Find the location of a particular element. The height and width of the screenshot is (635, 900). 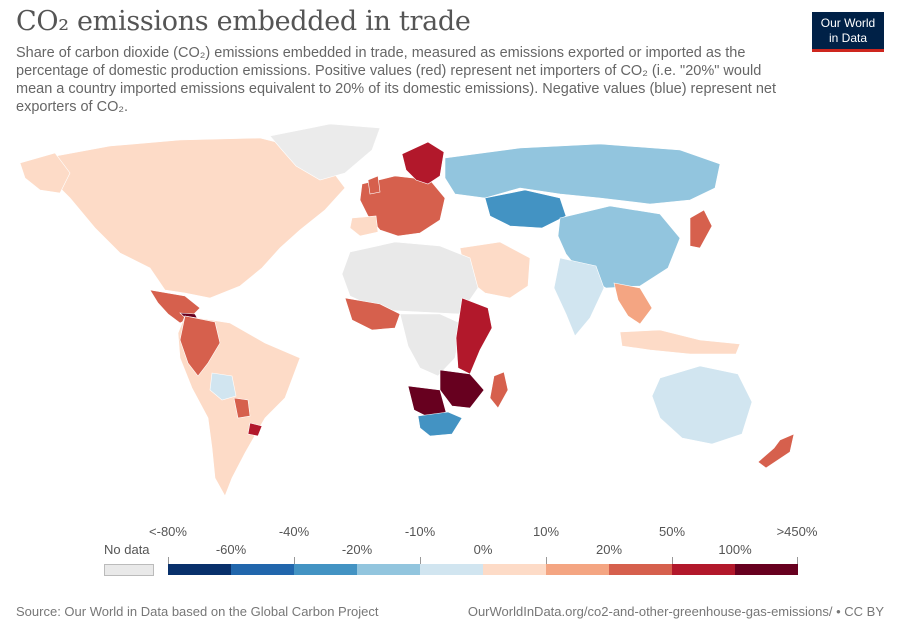

country-south-africa is located at coordinates (440, 424).